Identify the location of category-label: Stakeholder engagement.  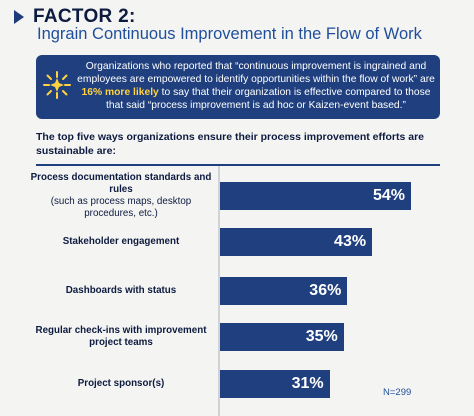
(121, 242).